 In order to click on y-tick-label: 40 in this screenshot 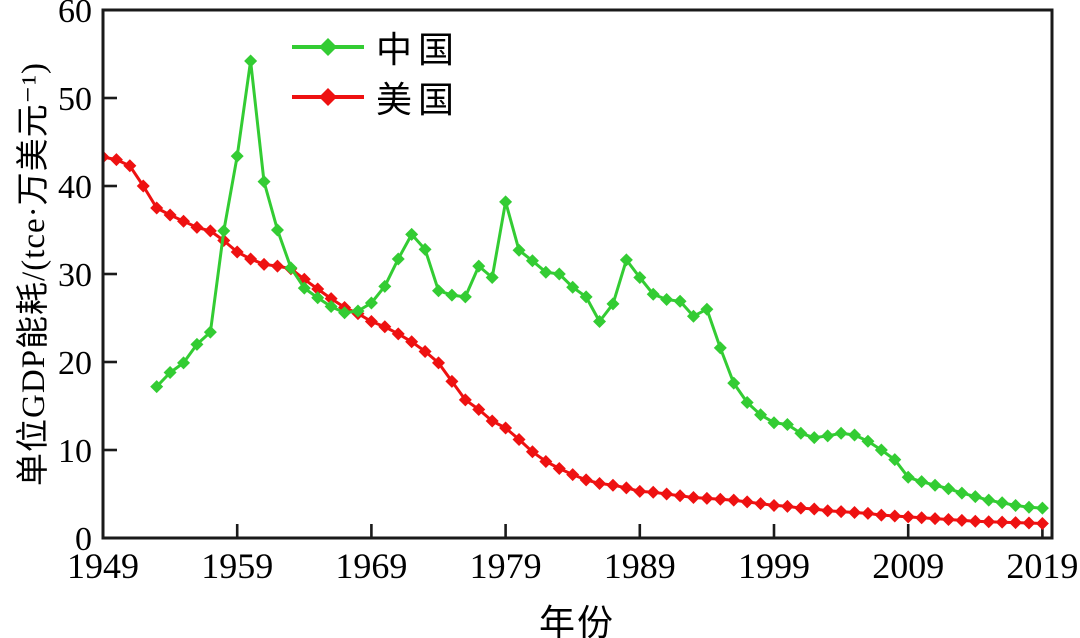, I will do `click(75, 187)`.